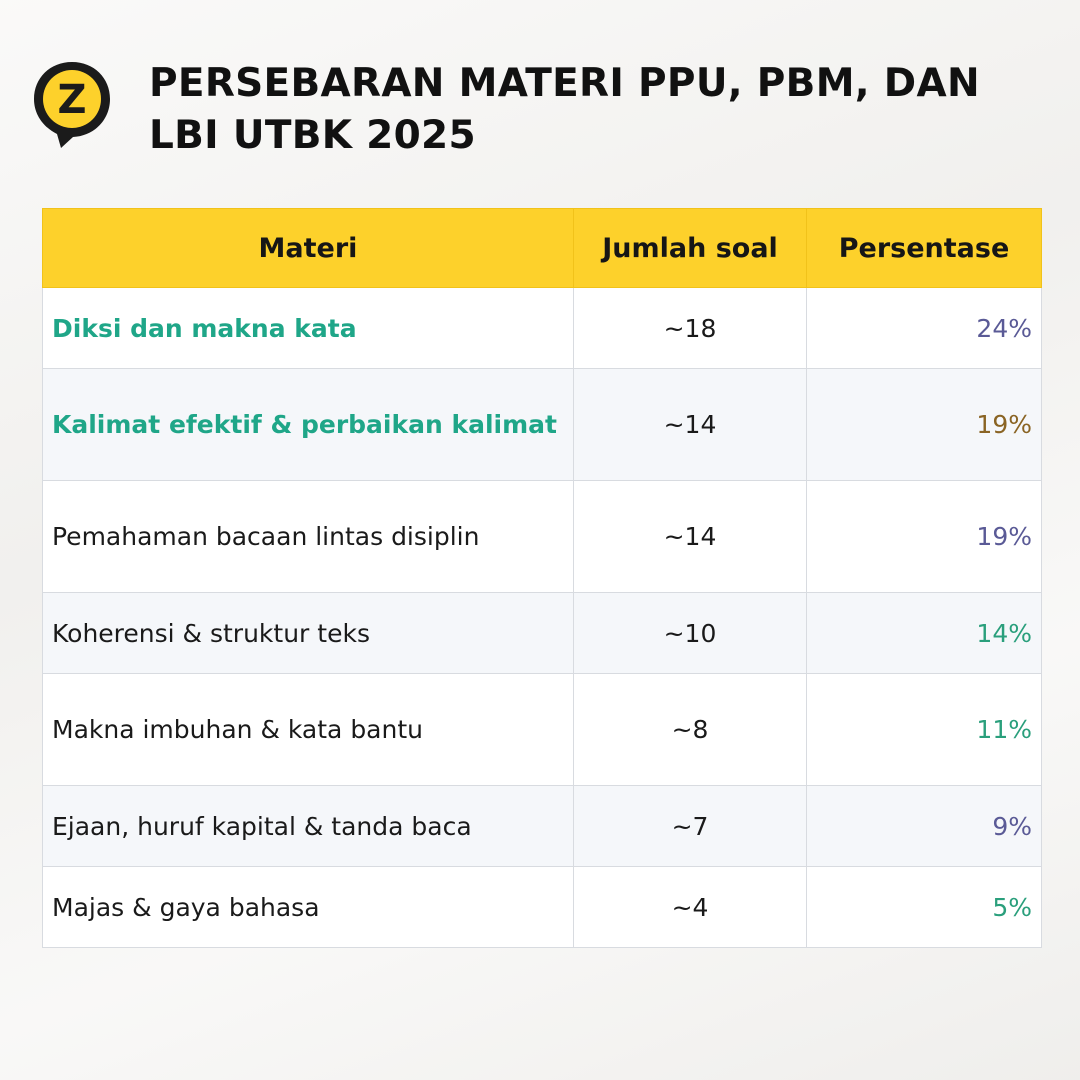  I want to click on row-count: ~7, so click(690, 826).